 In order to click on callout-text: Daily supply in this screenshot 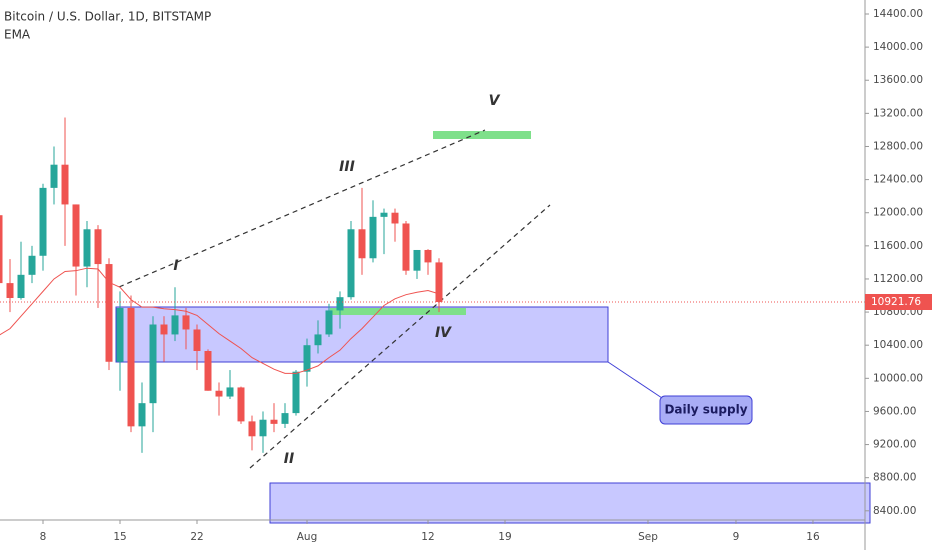, I will do `click(705, 410)`.